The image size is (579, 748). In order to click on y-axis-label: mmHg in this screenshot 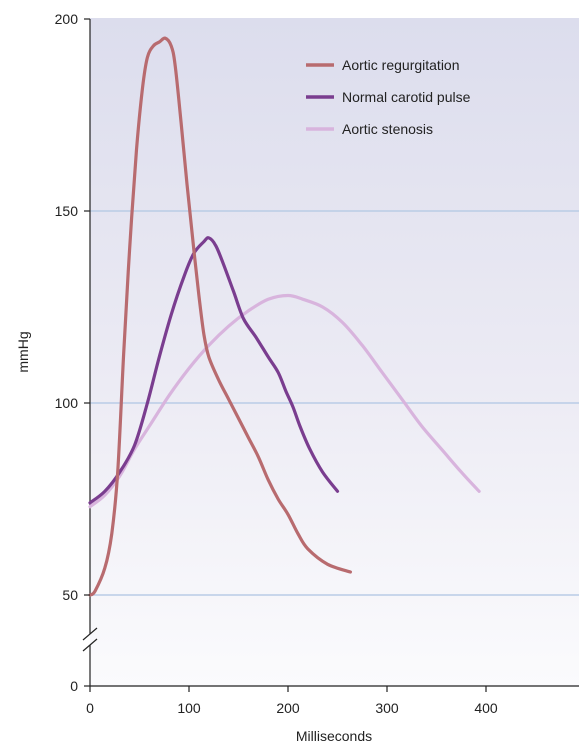, I will do `click(23, 351)`.